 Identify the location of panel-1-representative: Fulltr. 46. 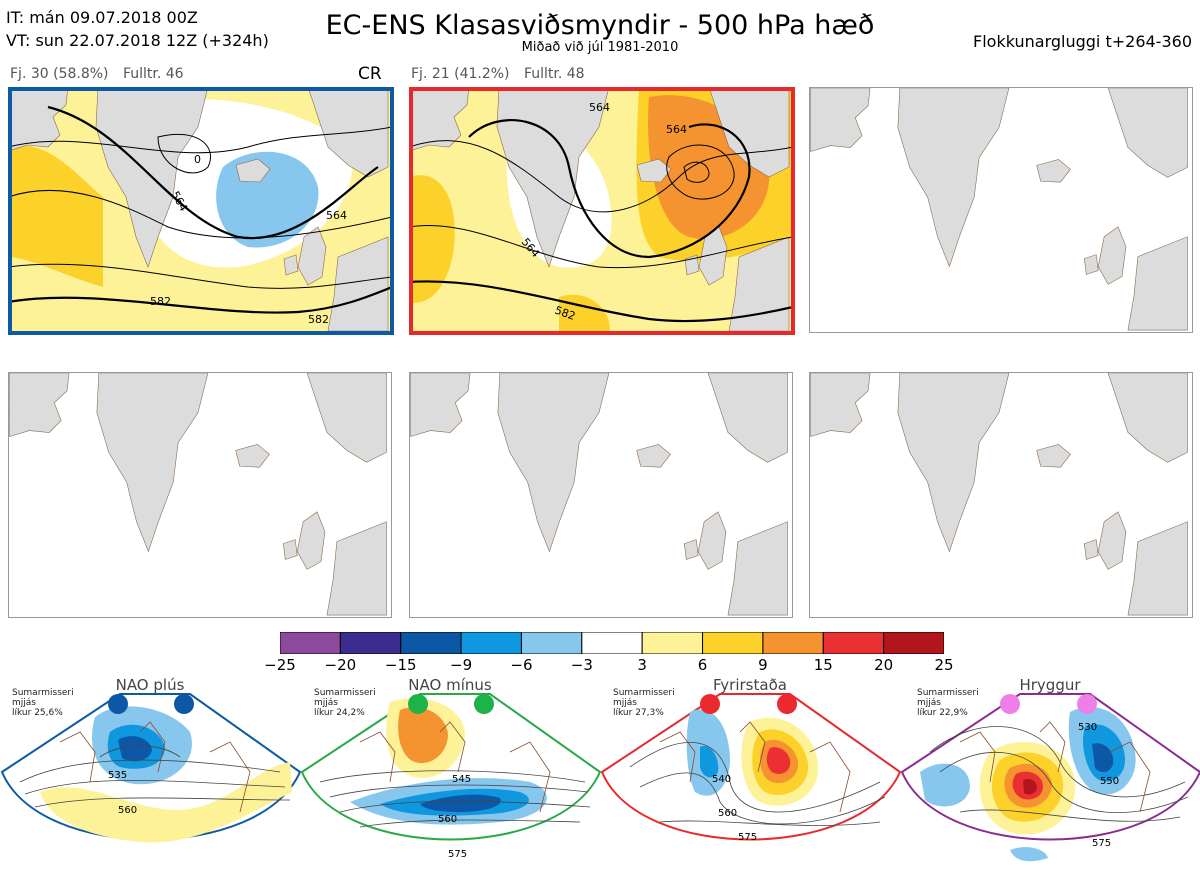
(153, 74).